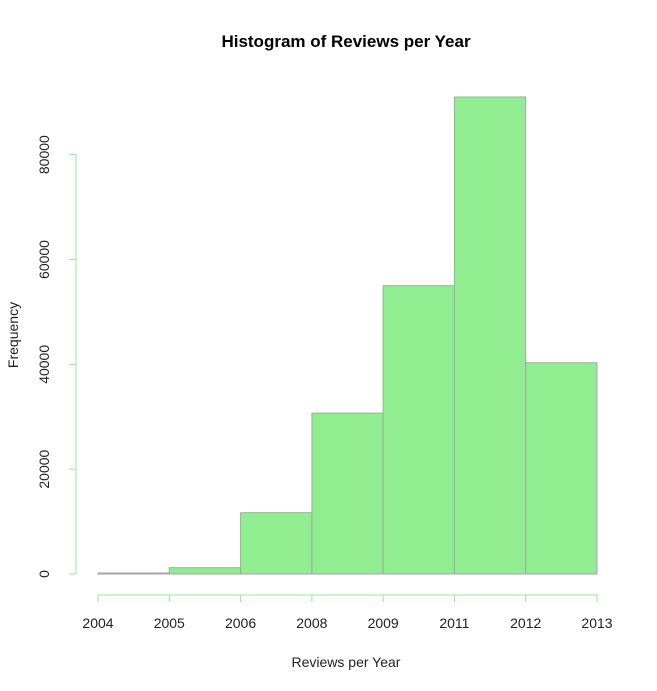 The image size is (657, 691). Describe the element at coordinates (44, 259) in the screenshot. I see `y-tick-label: 60000` at that location.